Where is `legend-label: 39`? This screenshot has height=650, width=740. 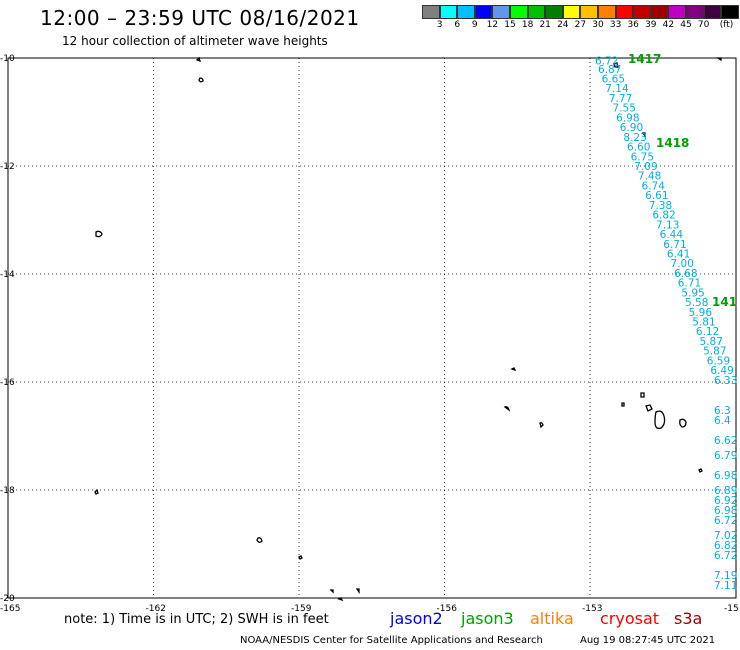
legend-label: 39 is located at coordinates (651, 25).